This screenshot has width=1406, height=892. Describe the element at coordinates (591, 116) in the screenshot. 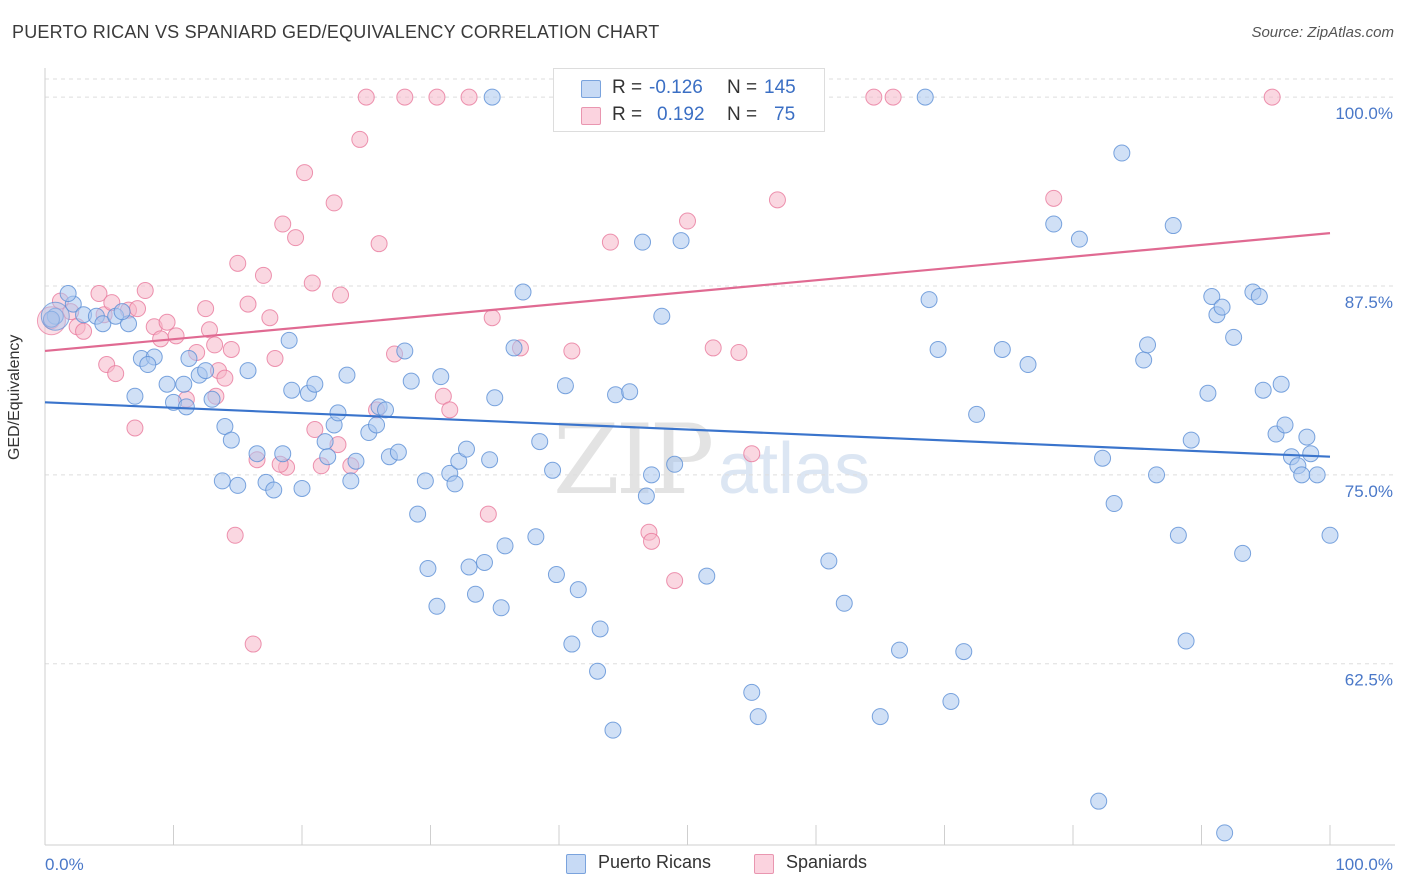

I see `legend-swatch-pink` at that location.